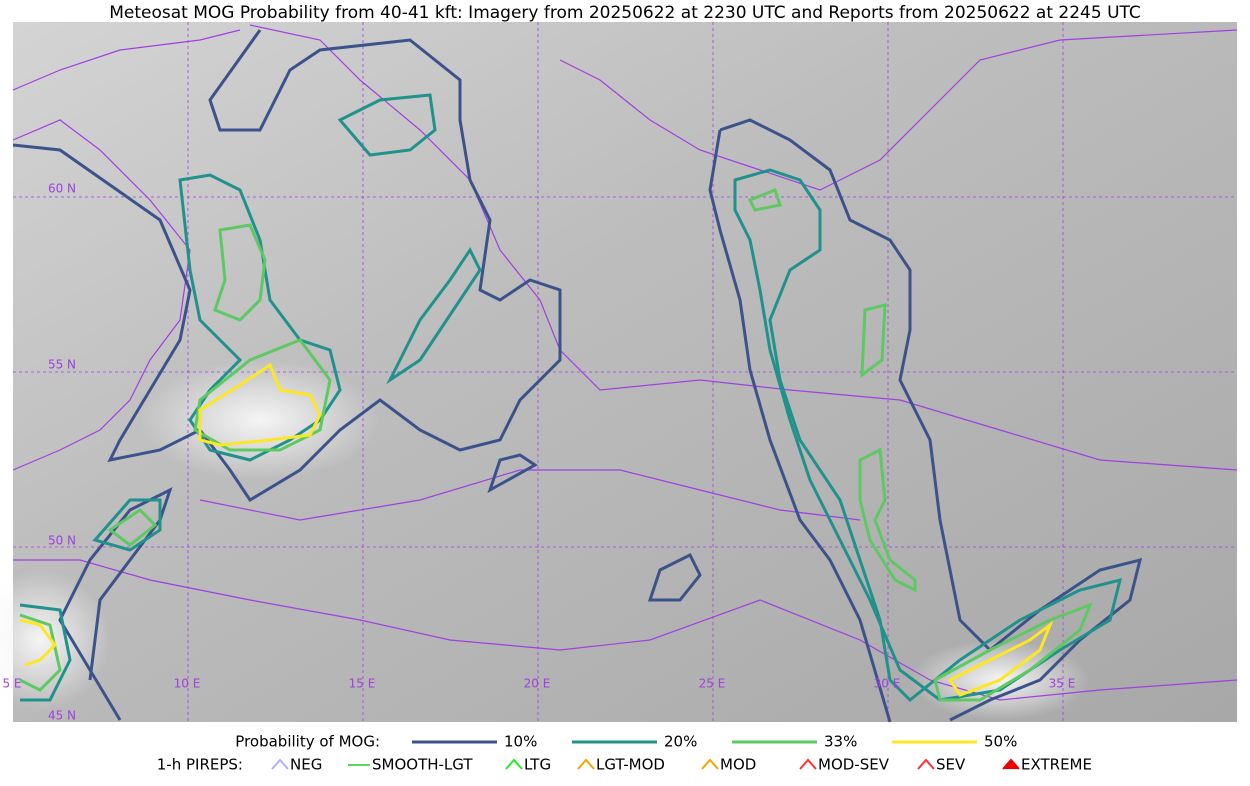  I want to click on legend-label: 33%, so click(840, 742).